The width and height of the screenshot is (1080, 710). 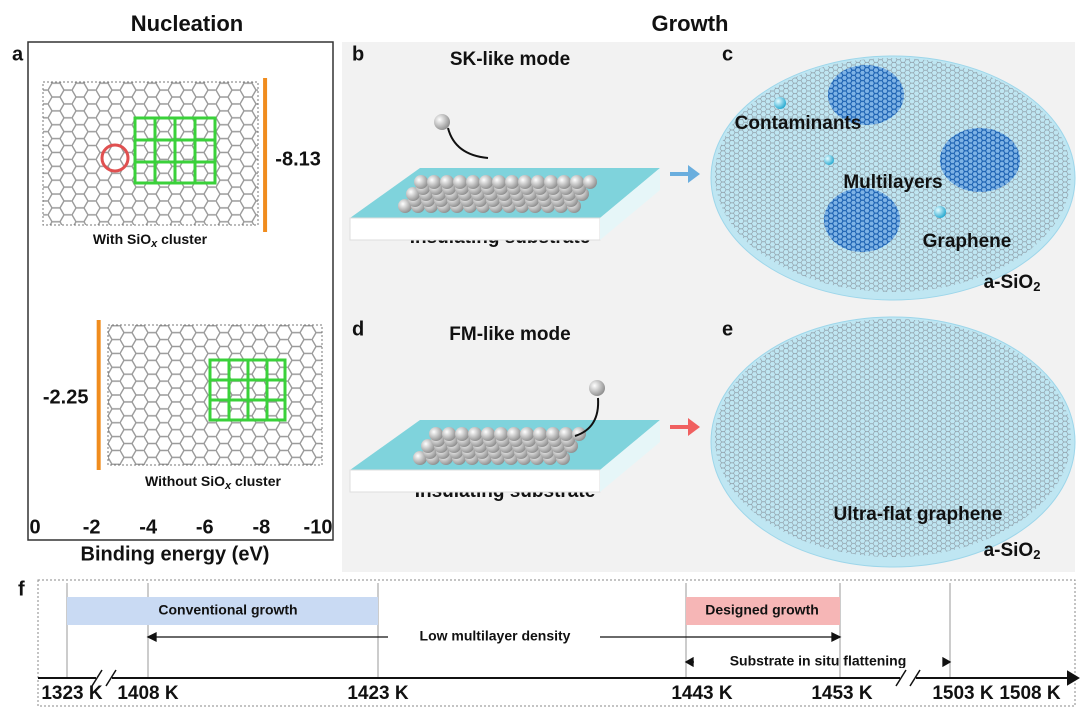 I want to click on panel-label: f, so click(x=21, y=589).